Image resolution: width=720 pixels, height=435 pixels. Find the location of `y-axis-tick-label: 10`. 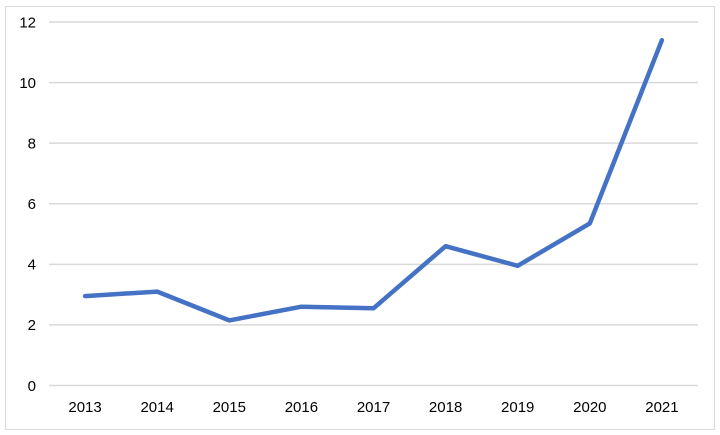

y-axis-tick-label: 10 is located at coordinates (27, 83).